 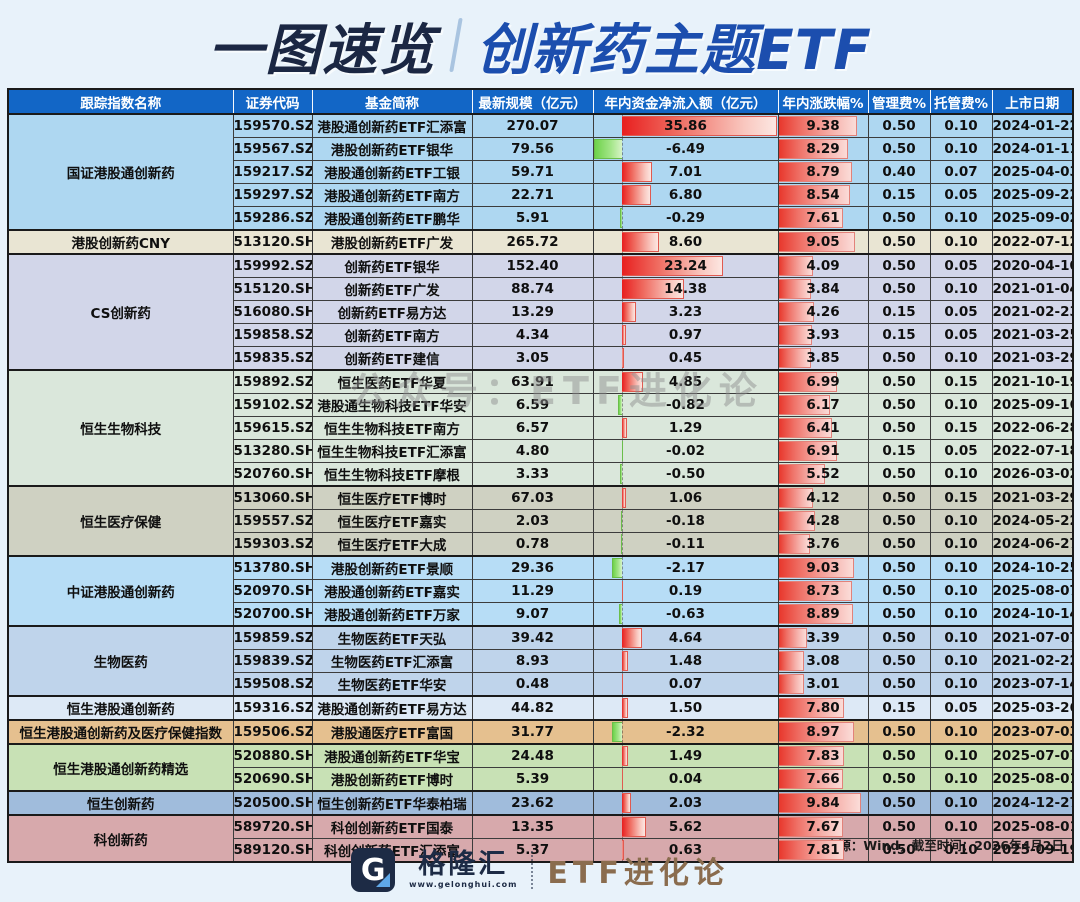 I want to click on code-cell: 513060.SH, so click(x=272, y=497).